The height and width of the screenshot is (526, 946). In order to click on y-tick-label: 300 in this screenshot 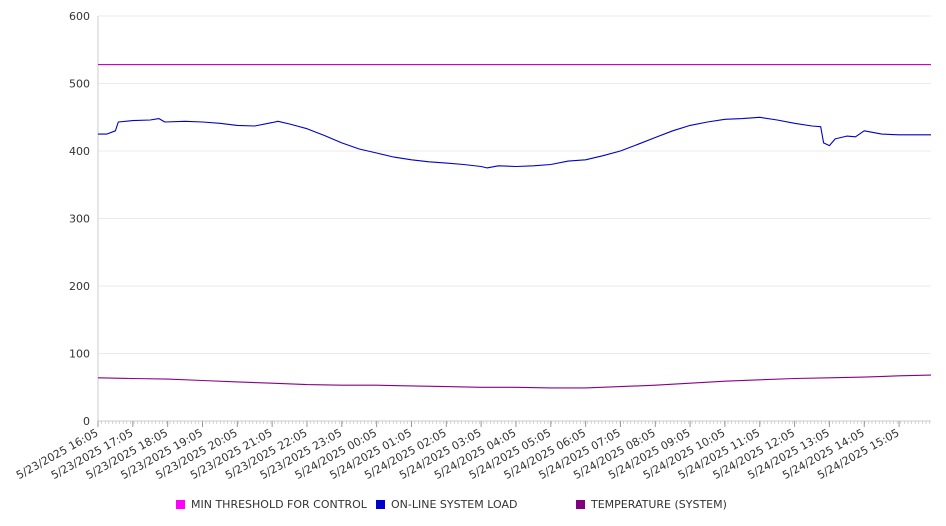, I will do `click(79, 219)`.